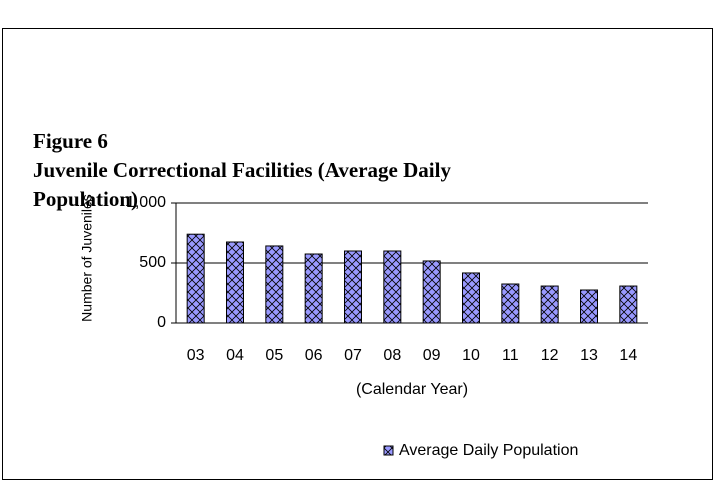 The height and width of the screenshot is (484, 717). Describe the element at coordinates (87, 258) in the screenshot. I see `y-axis-label: Number of Juveniles` at that location.